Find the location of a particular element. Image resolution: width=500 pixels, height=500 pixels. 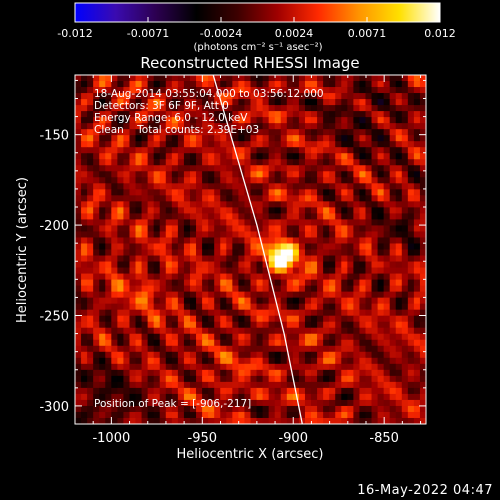

annotation-detectors: Detectors: 3F 6F 9F, Att 0 is located at coordinates (161, 106).